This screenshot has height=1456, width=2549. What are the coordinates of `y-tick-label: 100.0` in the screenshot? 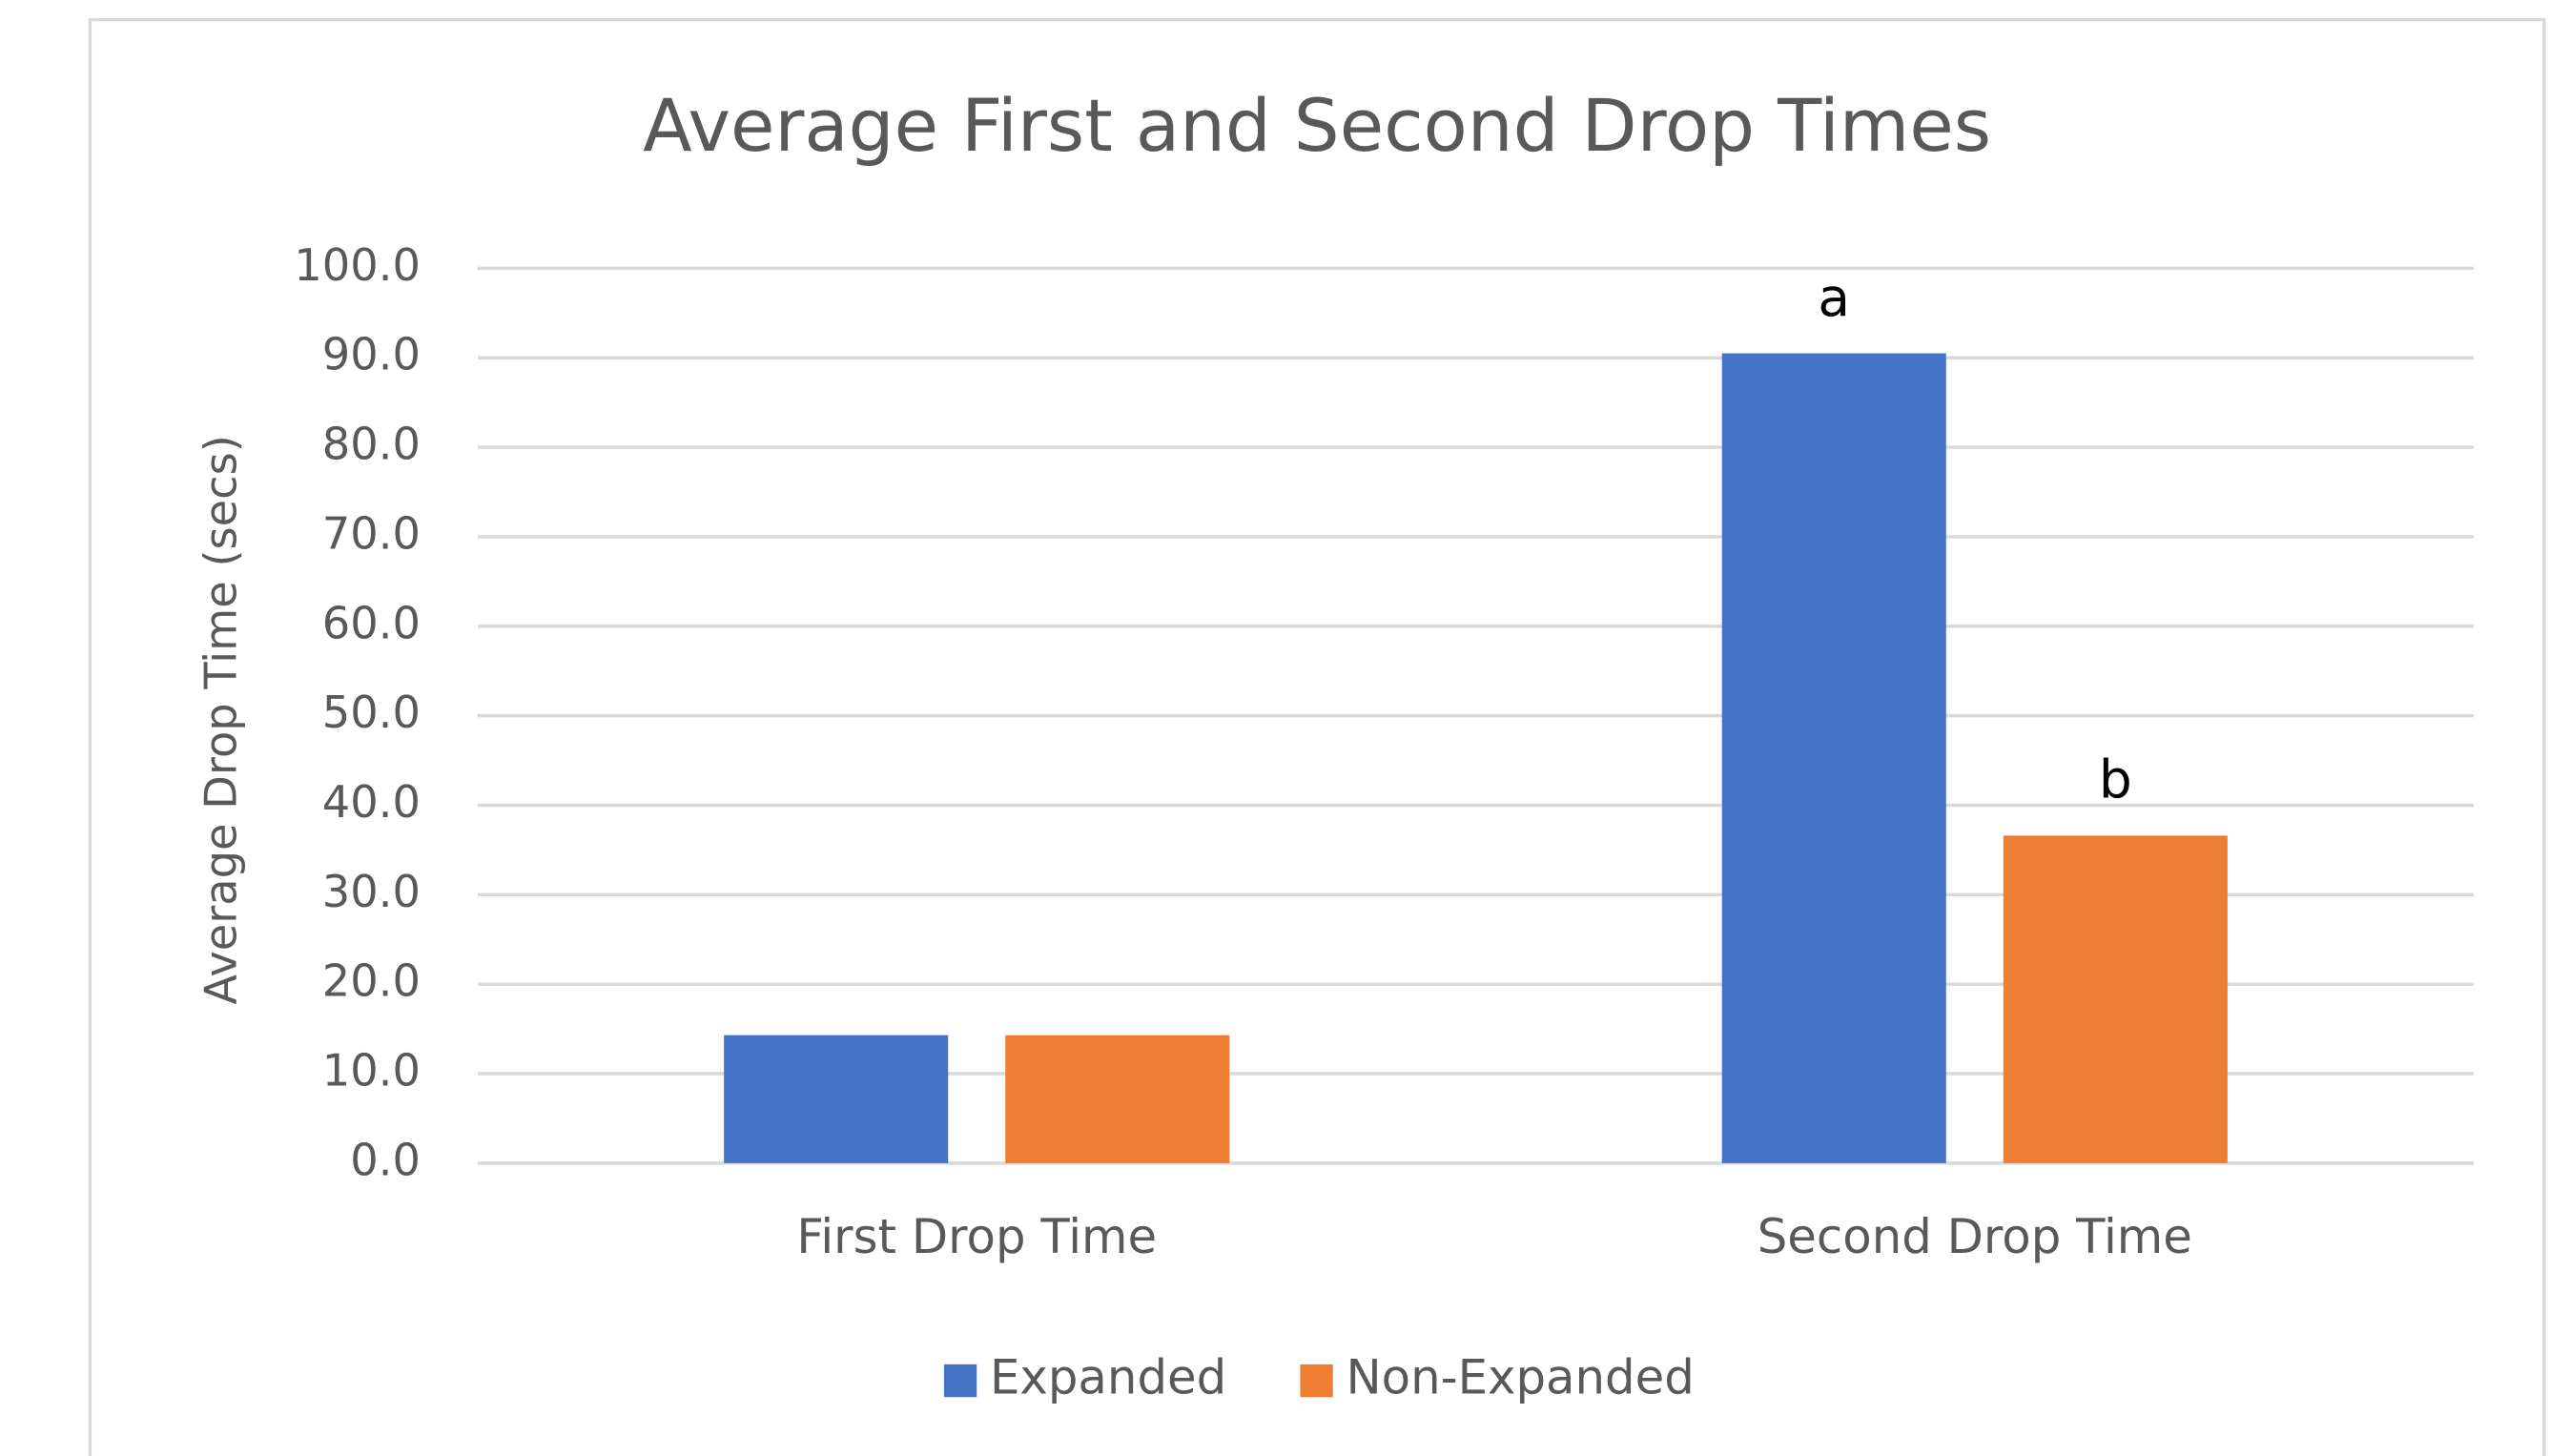 It's located at (357, 265).